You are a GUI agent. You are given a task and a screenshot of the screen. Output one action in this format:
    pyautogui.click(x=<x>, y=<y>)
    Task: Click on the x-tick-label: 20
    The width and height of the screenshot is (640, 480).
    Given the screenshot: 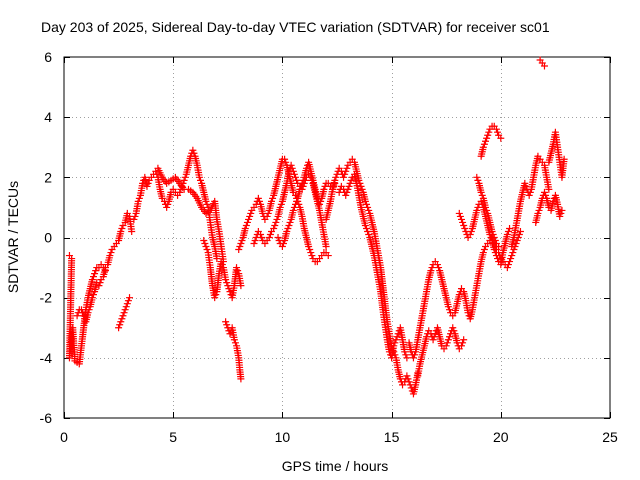 What is the action you would take?
    pyautogui.click(x=501, y=437)
    